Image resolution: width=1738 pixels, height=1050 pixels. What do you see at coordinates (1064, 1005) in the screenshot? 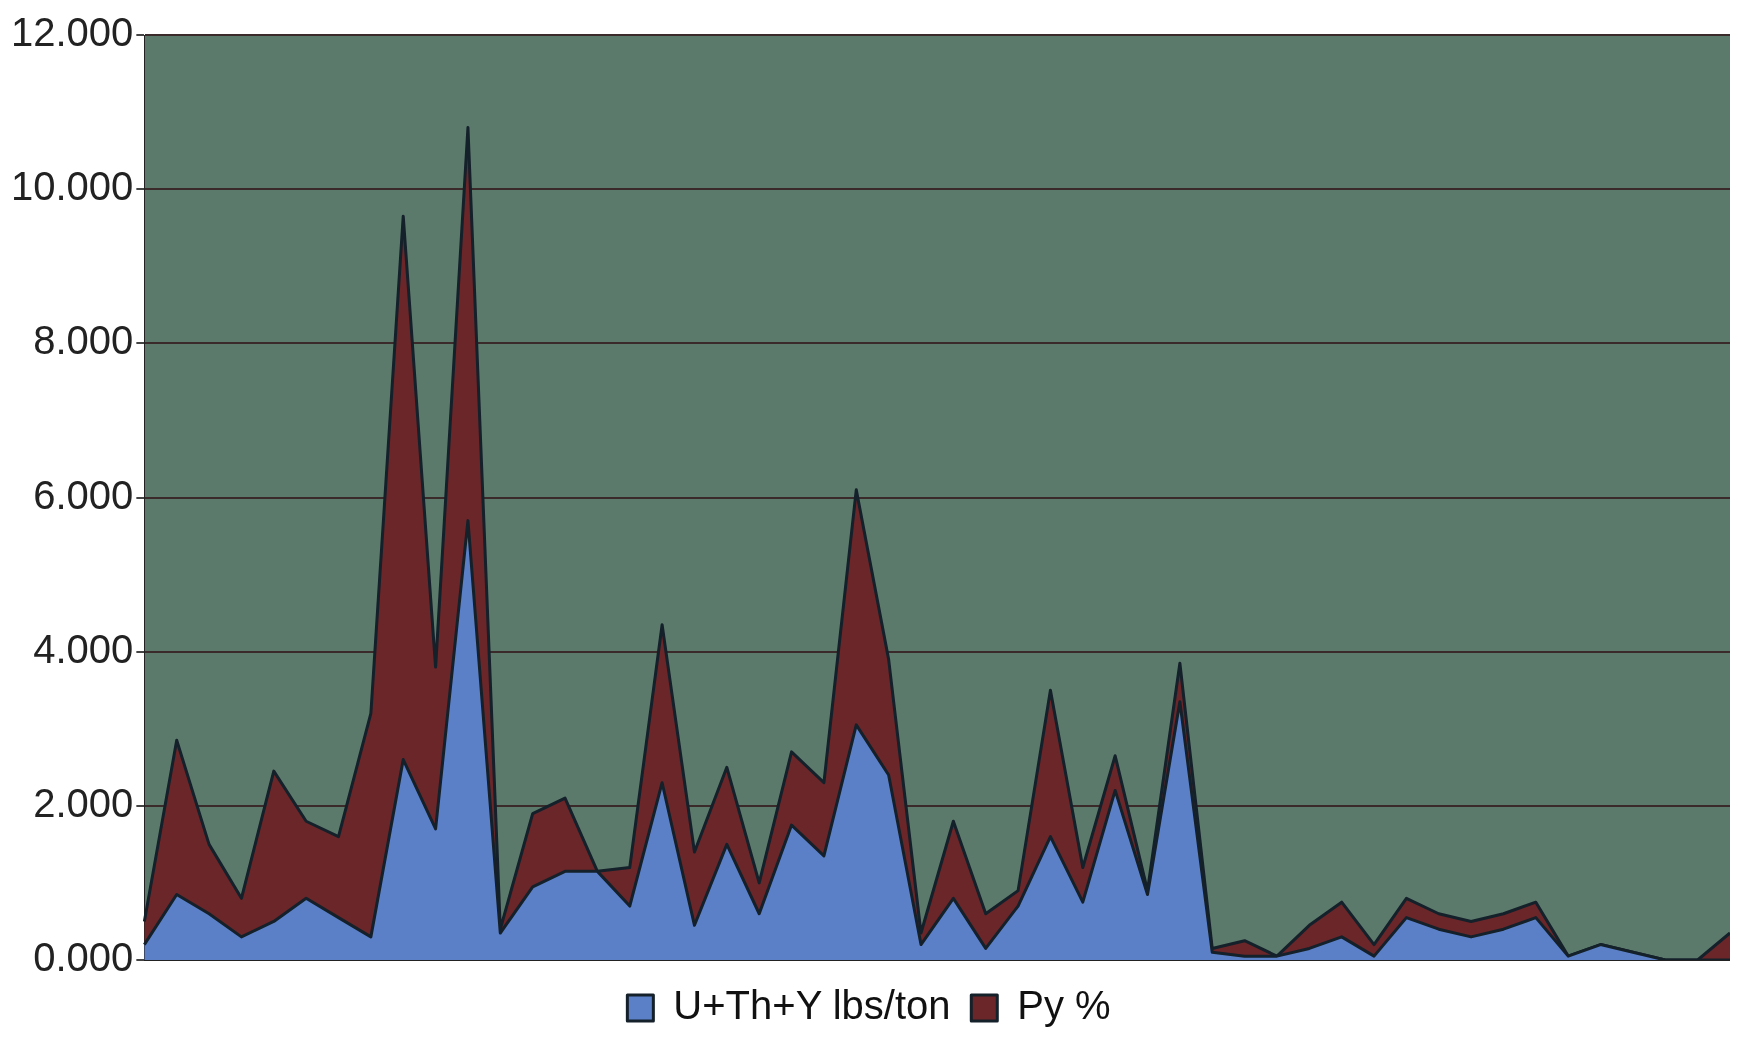
I see `legend-label: Py %` at bounding box center [1064, 1005].